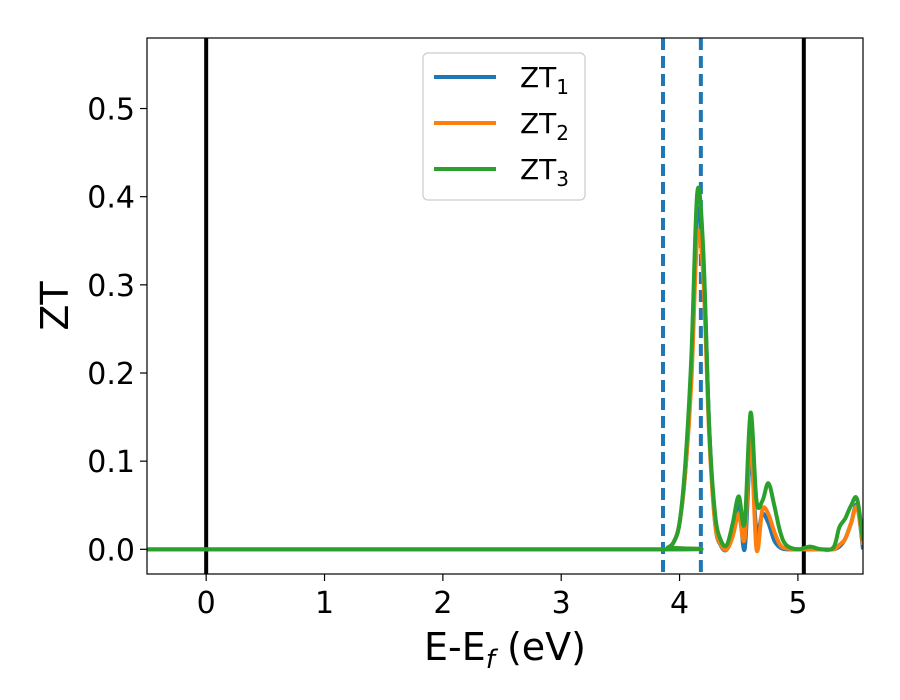 The image size is (900, 700). What do you see at coordinates (679, 603) in the screenshot?
I see `x-tick-label: 4` at bounding box center [679, 603].